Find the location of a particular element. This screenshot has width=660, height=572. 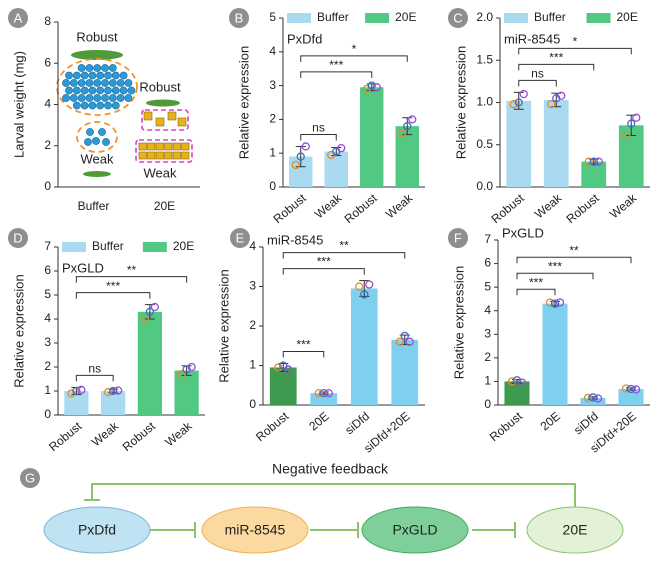

significance-label: ns is located at coordinates (537, 74).